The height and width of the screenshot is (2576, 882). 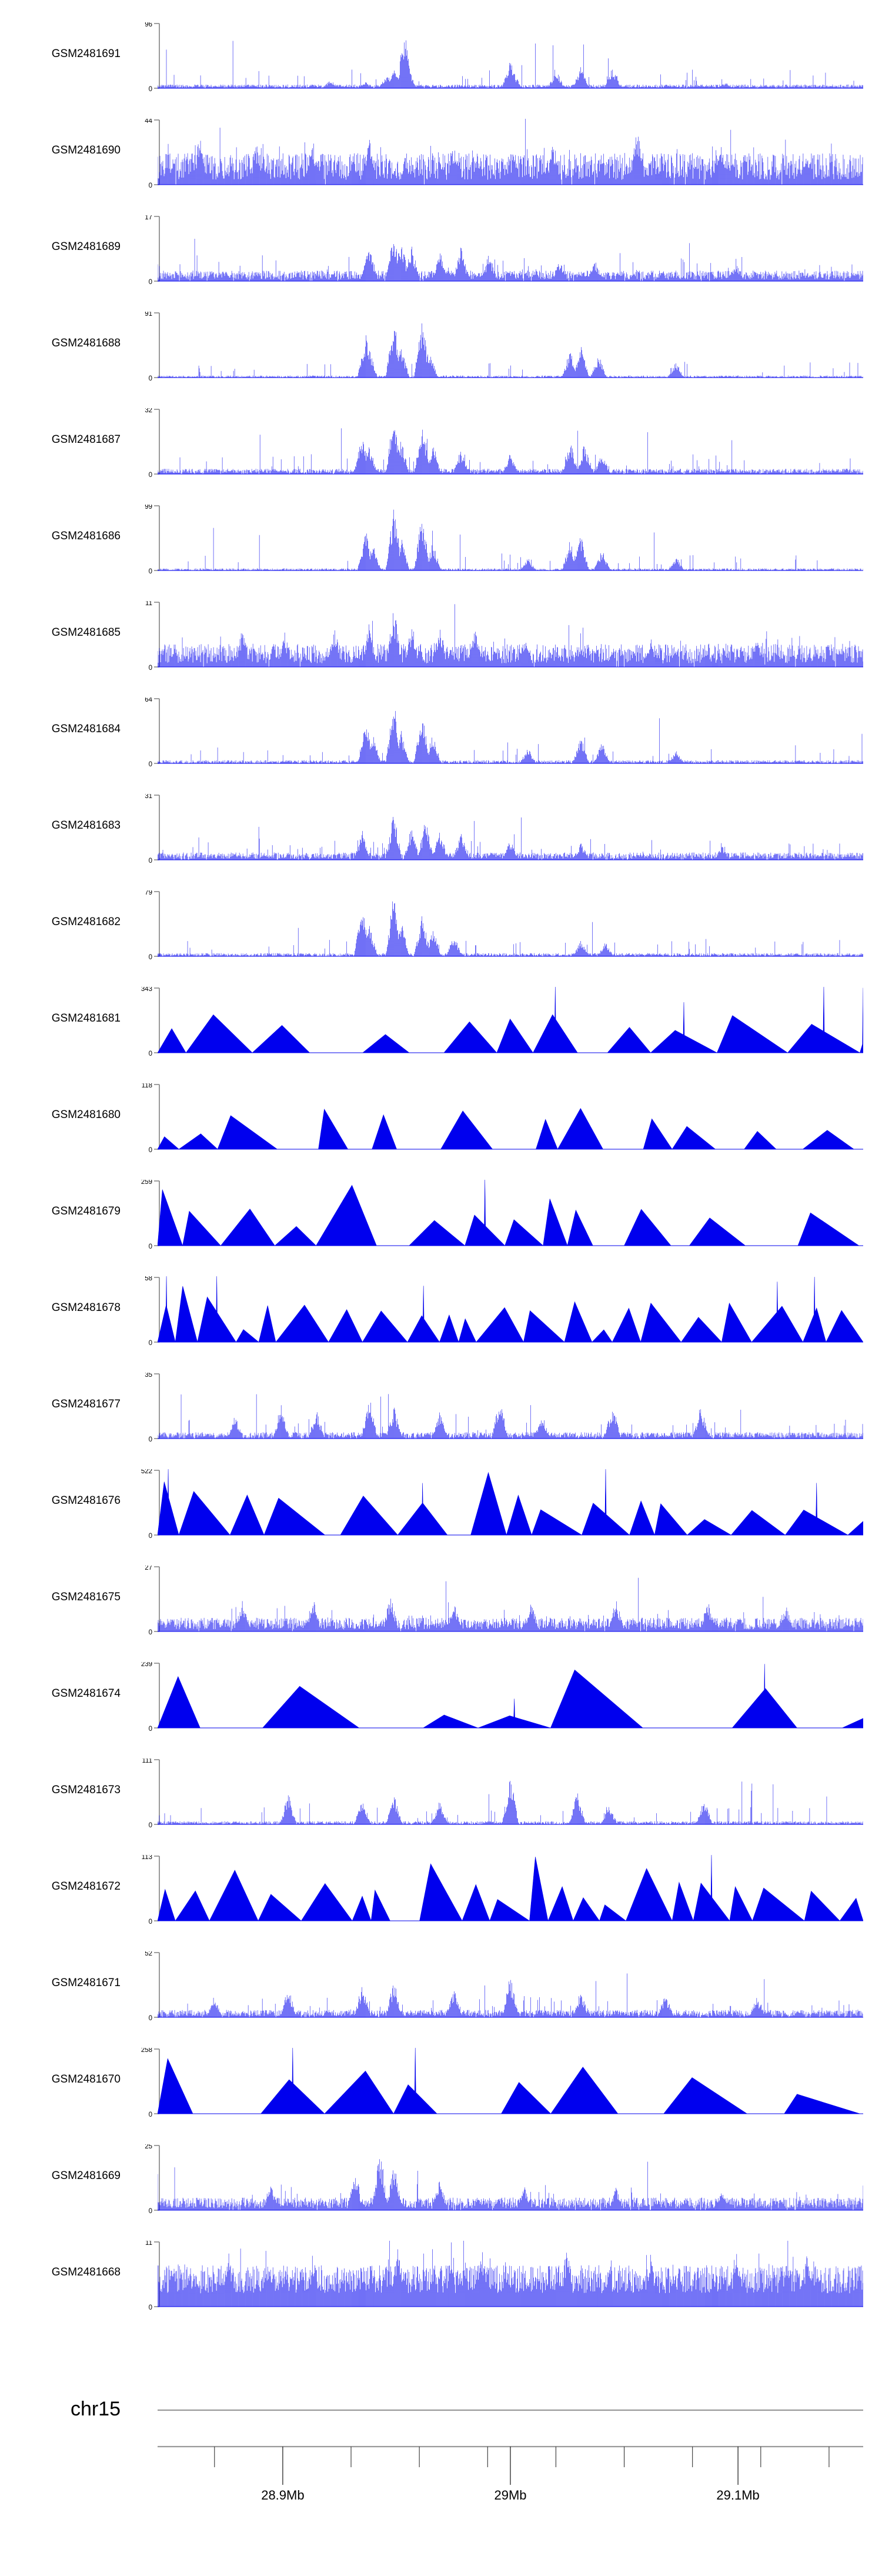 I want to click on coverage-plot-gsm2481688, so click(x=510, y=345).